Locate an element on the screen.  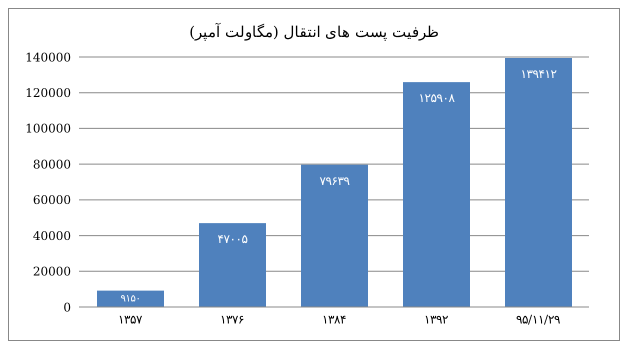
data-label: ۱۲۵۹۰۸ is located at coordinates (437, 98).